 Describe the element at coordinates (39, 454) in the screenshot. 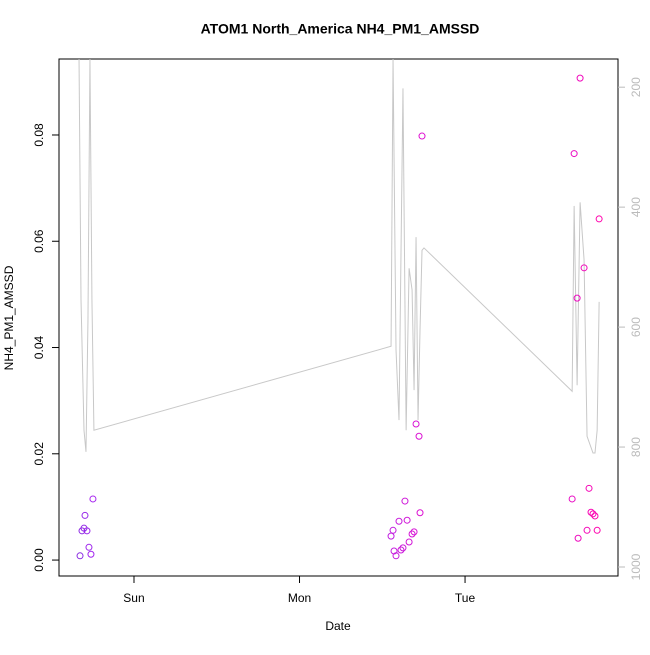

I see `y-tick-label: 0.02` at that location.